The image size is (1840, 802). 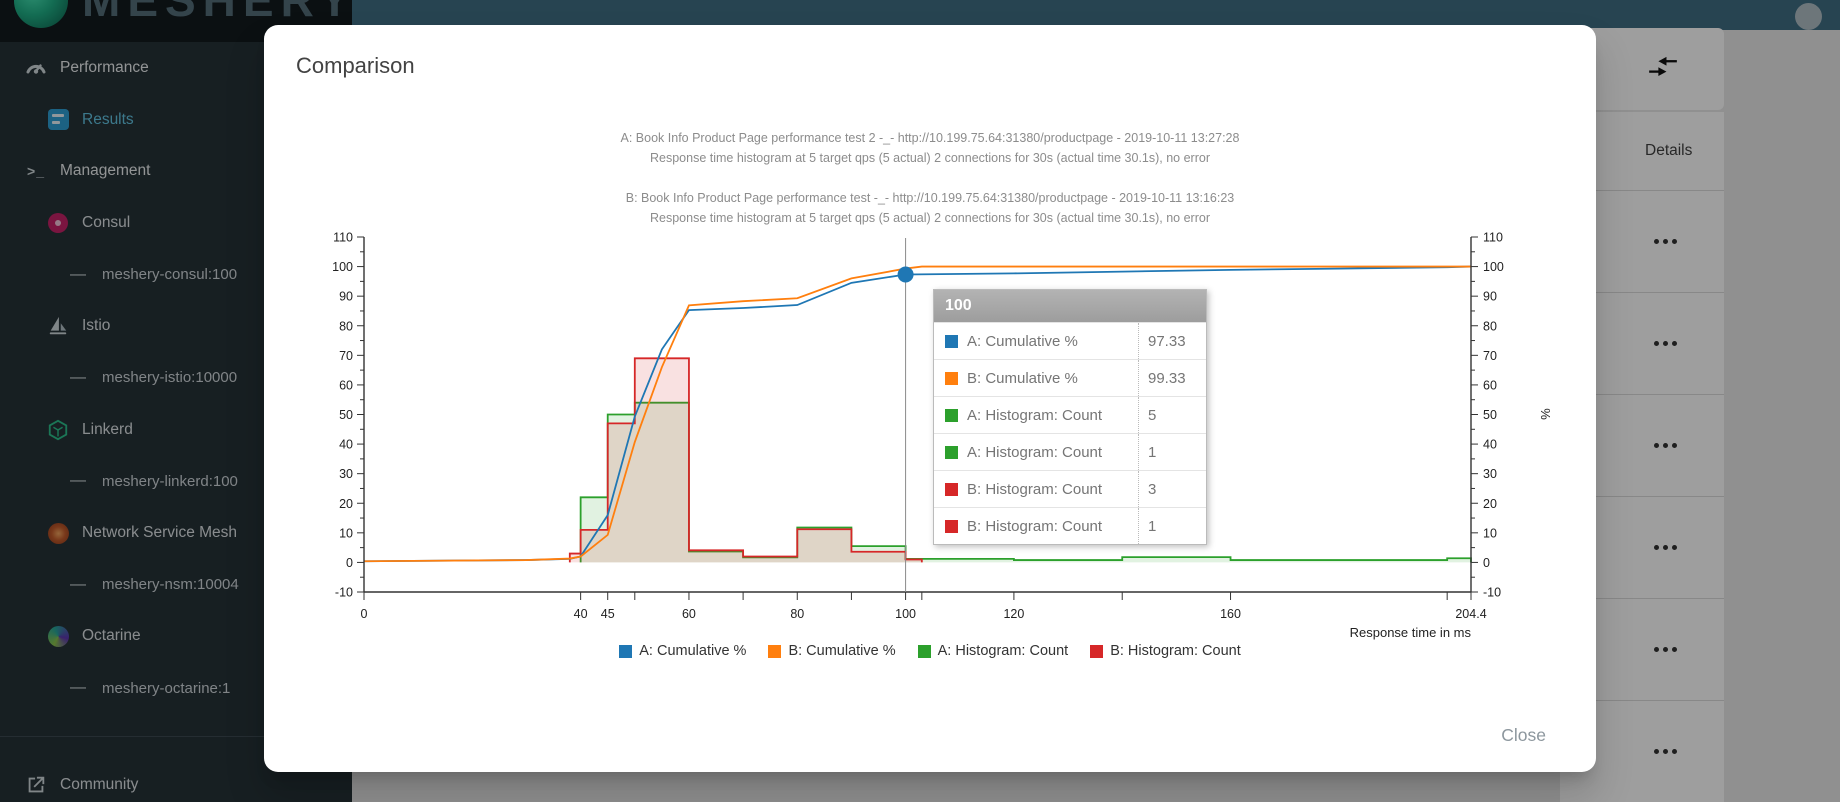 What do you see at coordinates (176, 482) in the screenshot?
I see `sidebar-item-meshery-linkerd-100: — meshery-linkerd:100` at bounding box center [176, 482].